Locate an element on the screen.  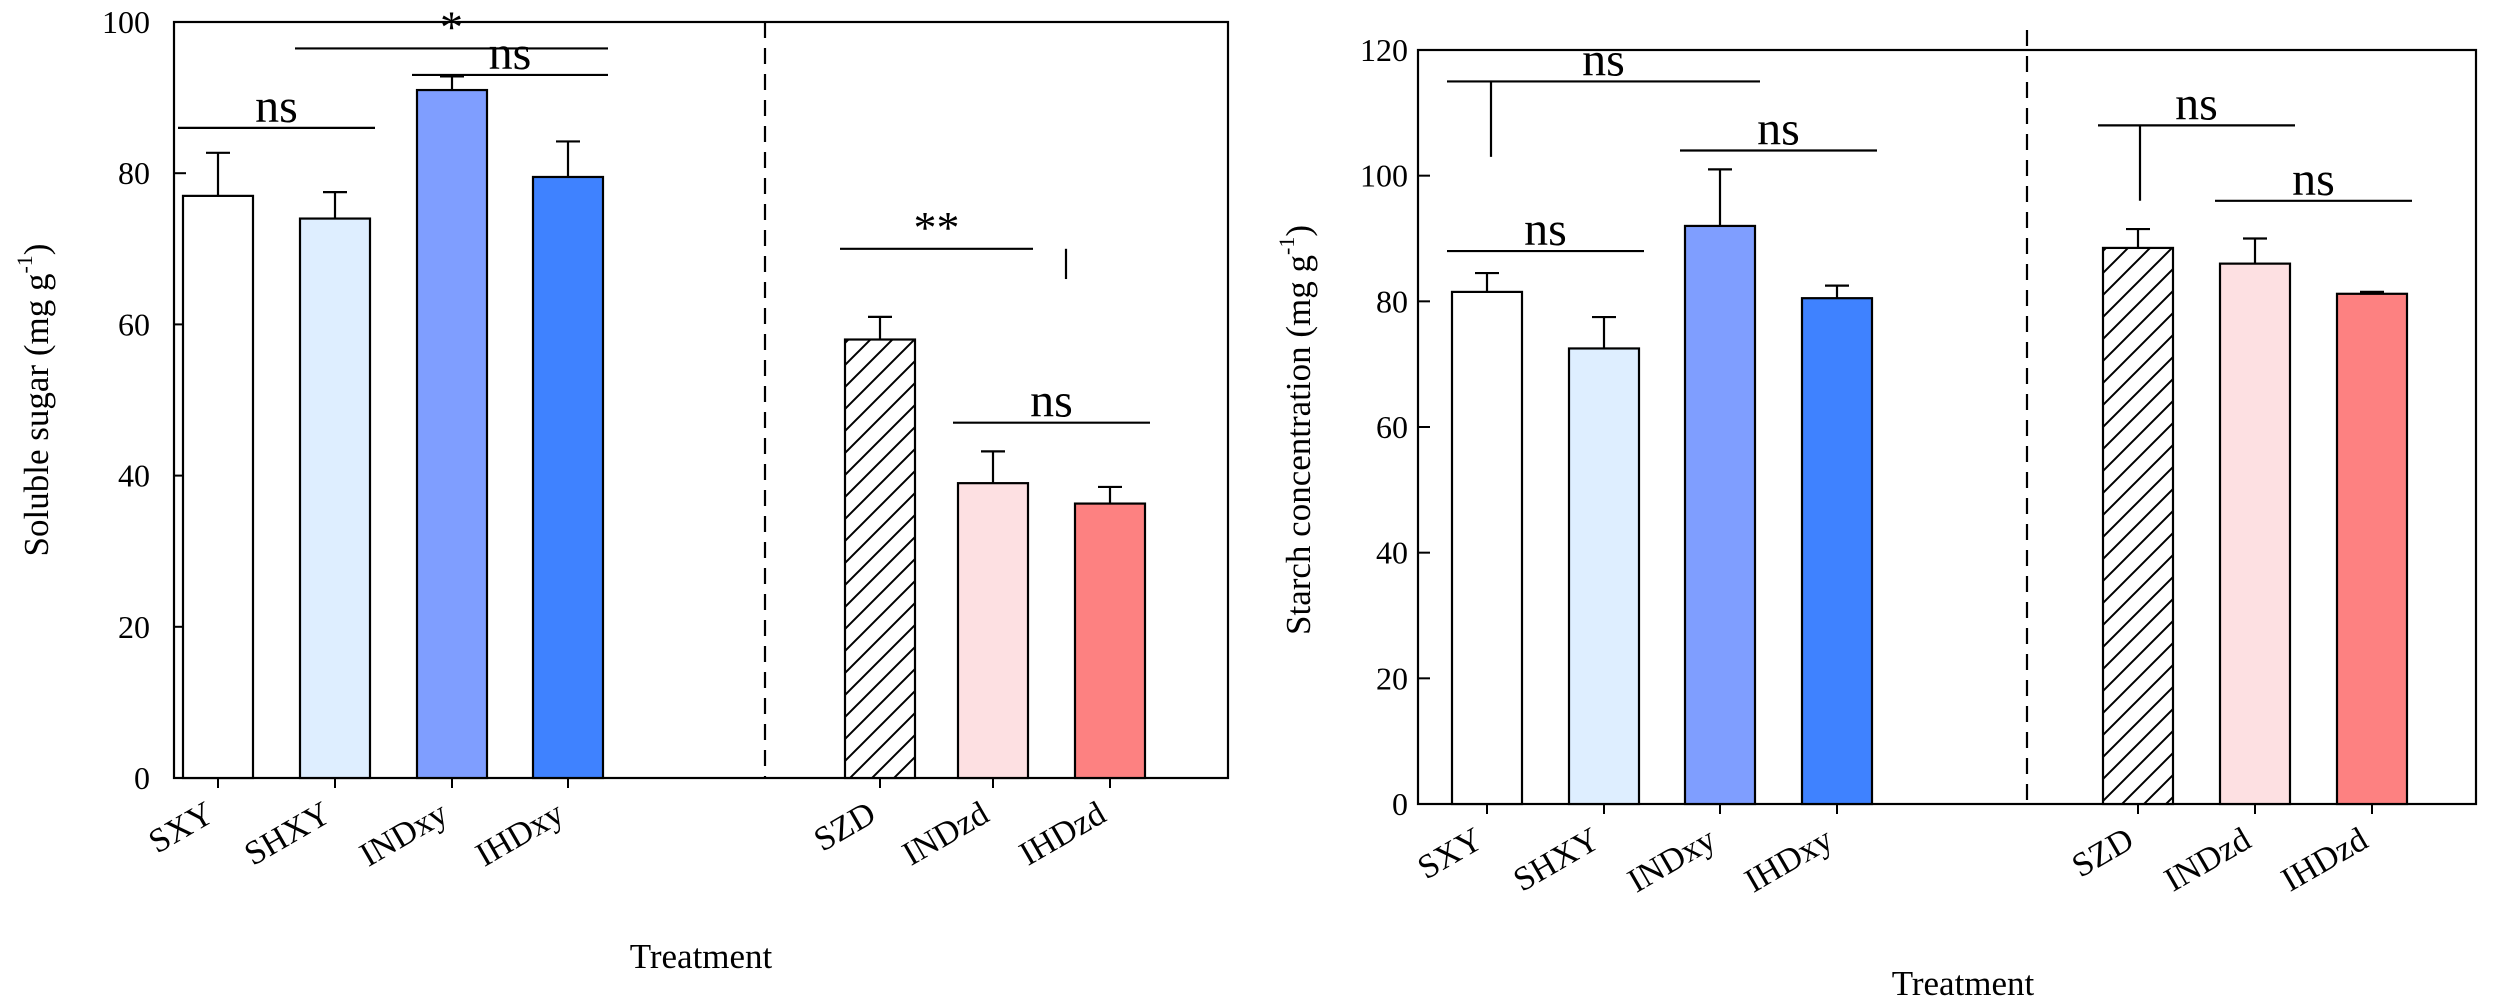
y-axis-label: Starch concentration (mg g-1) is located at coordinates (1296, 430).